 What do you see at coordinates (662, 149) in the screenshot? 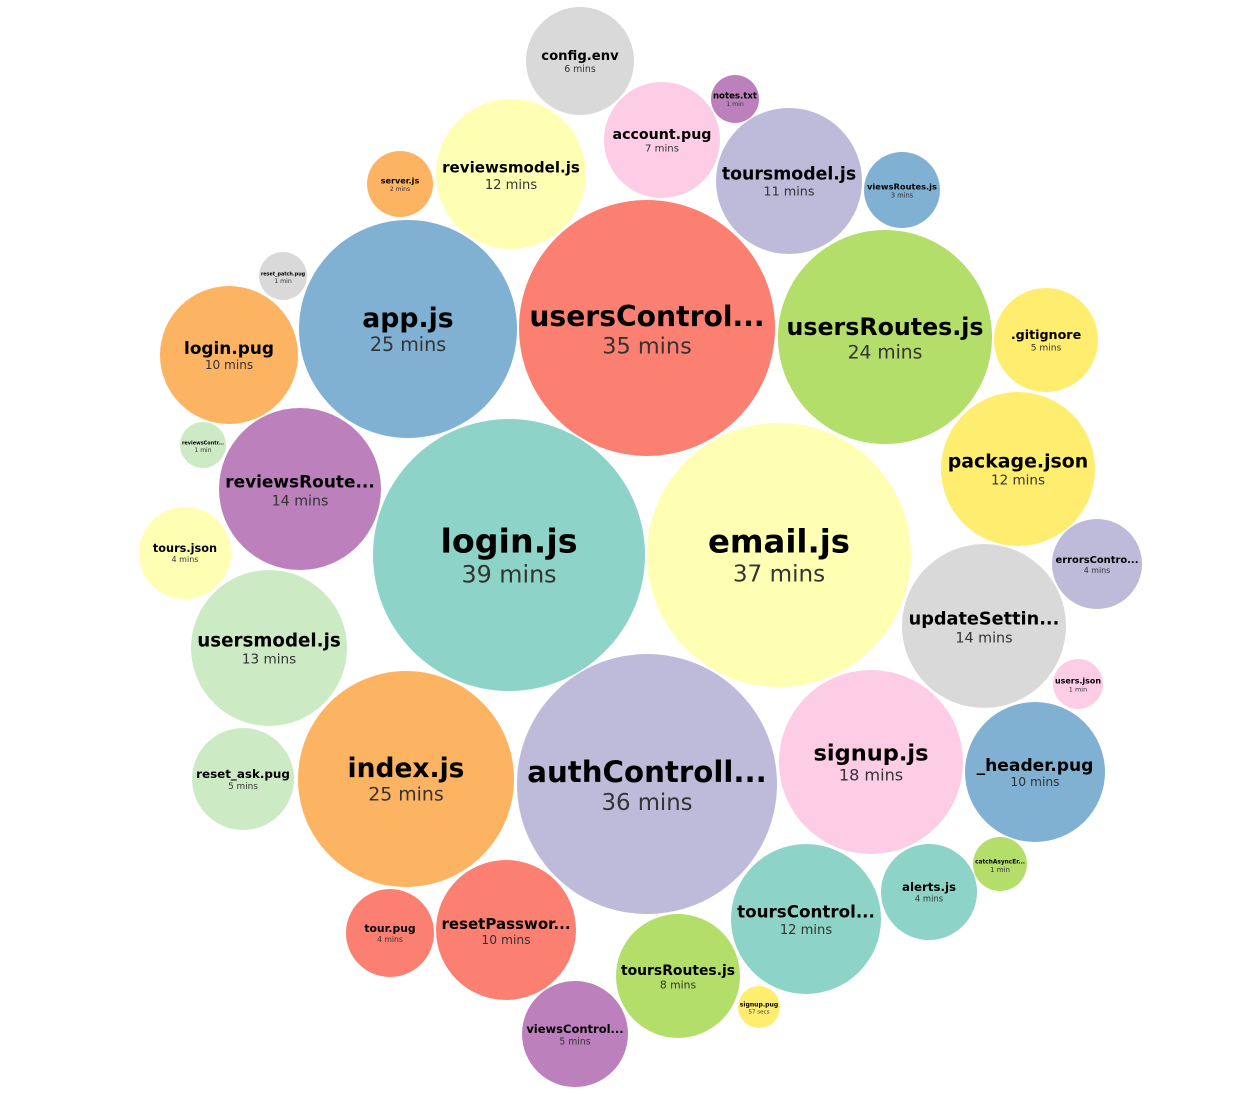
I see `bubble-duration-account-pug: 7 mins` at bounding box center [662, 149].